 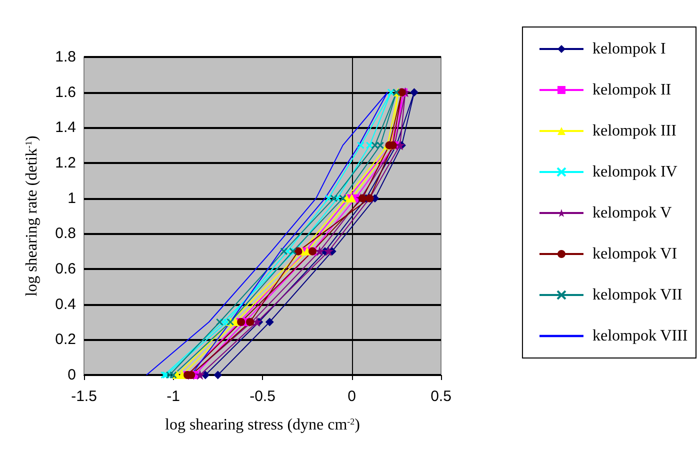 I want to click on y-tick-label: 0.8, so click(x=65, y=233).